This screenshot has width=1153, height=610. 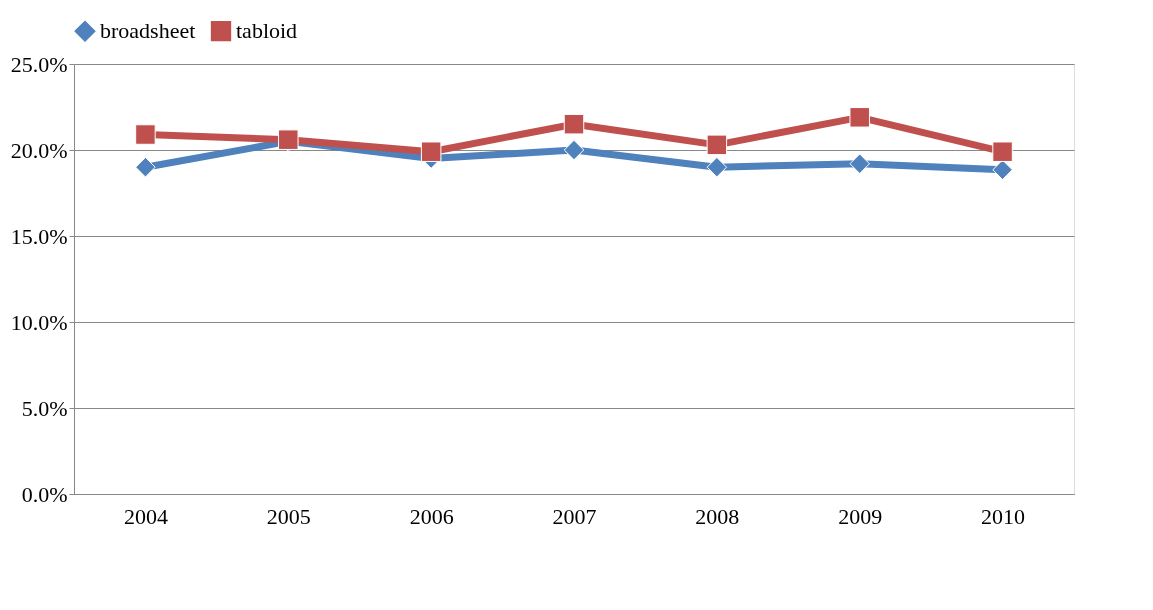 I want to click on y-tick-label: 20.0%, so click(x=39, y=150).